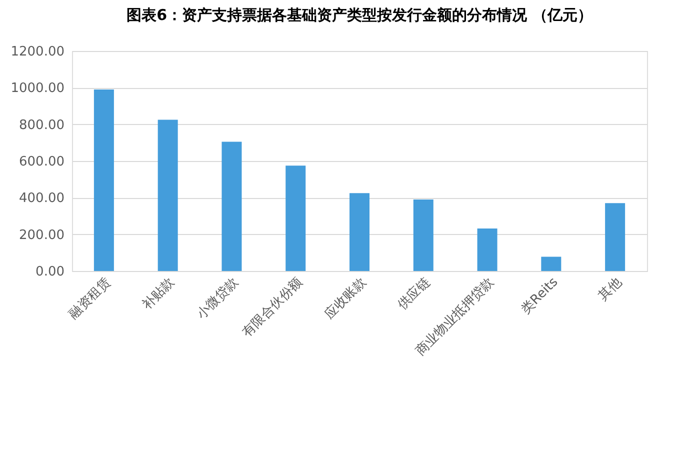 The width and height of the screenshot is (700, 459). What do you see at coordinates (414, 293) in the screenshot?
I see `x-tick-label: 供应链` at bounding box center [414, 293].